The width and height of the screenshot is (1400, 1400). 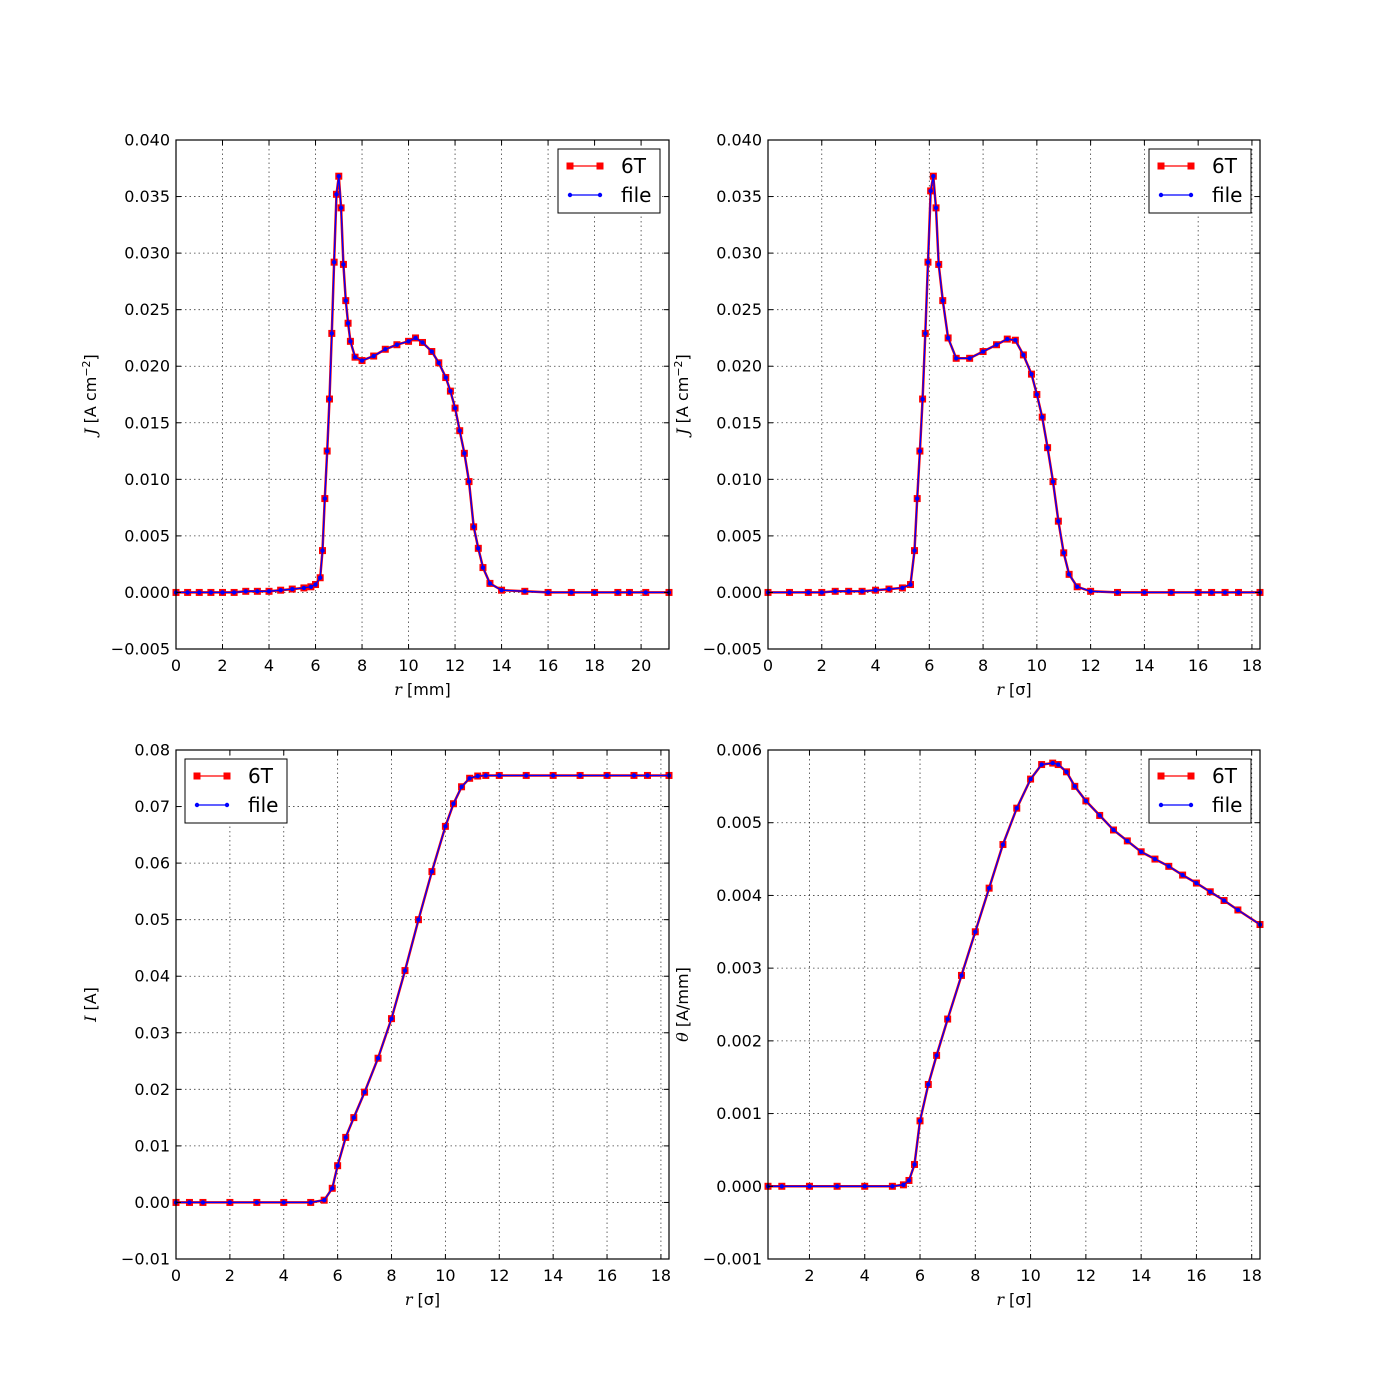 I want to click on y-tick-label: 0.006, so click(x=739, y=750).